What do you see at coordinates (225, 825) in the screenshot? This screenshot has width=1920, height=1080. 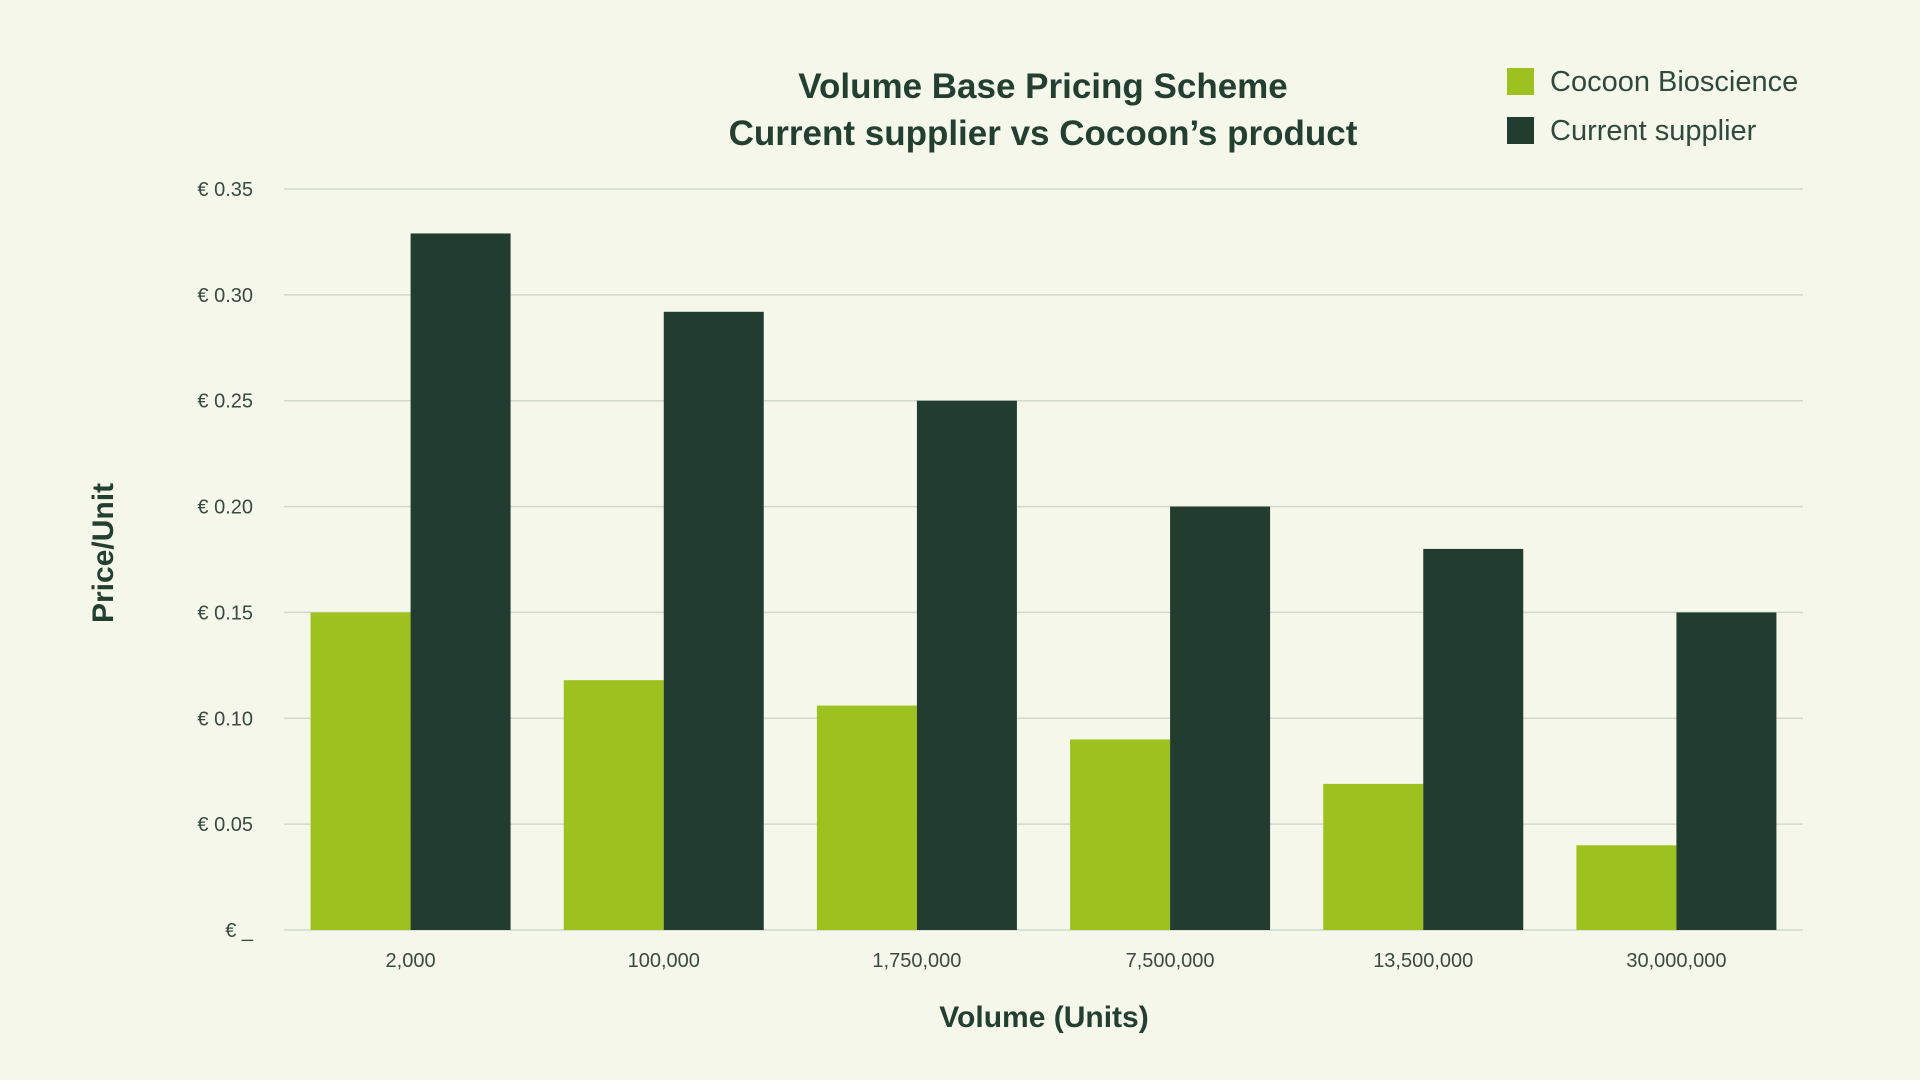 I see `y-tick-label: € 0.05` at bounding box center [225, 825].